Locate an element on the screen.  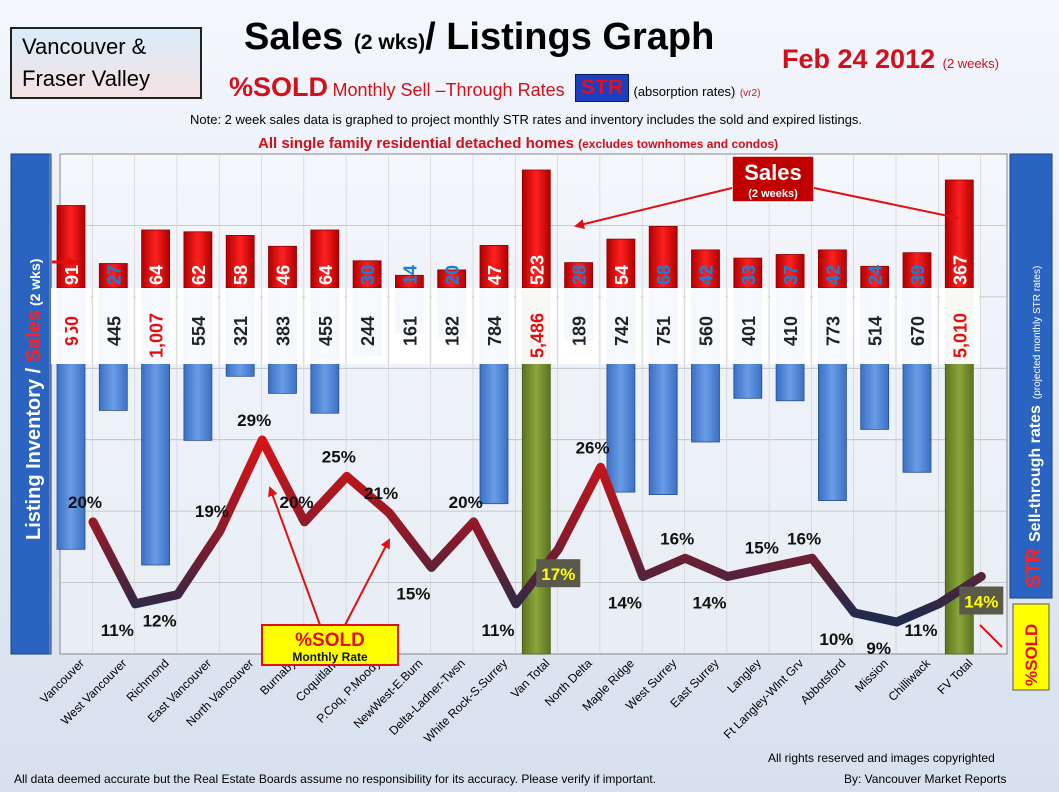
left-axis-panel is located at coordinates (31, 404).